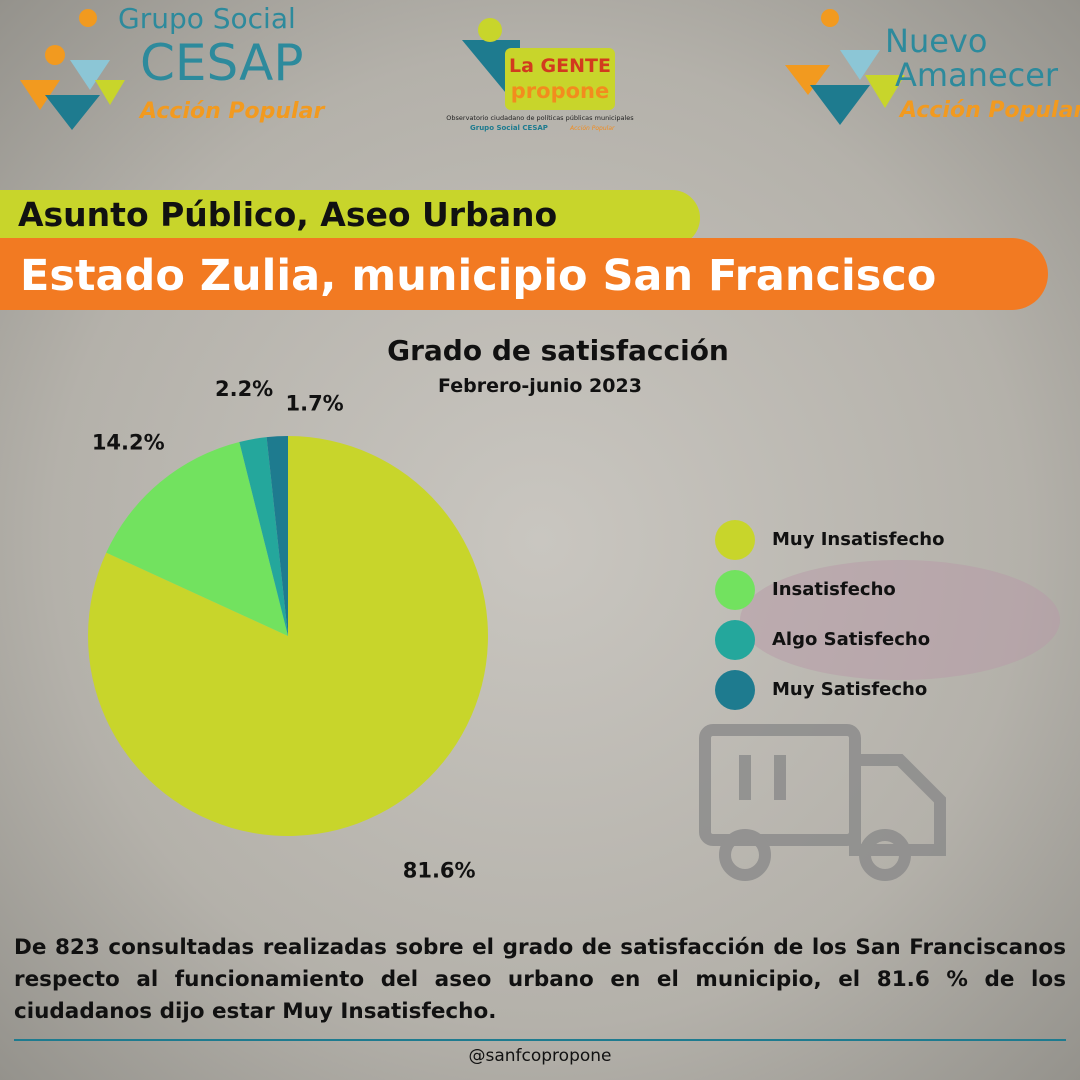 This screenshot has width=1080, height=1080. What do you see at coordinates (858, 539) in the screenshot?
I see `legend-label: Muy Insatisfecho` at bounding box center [858, 539].